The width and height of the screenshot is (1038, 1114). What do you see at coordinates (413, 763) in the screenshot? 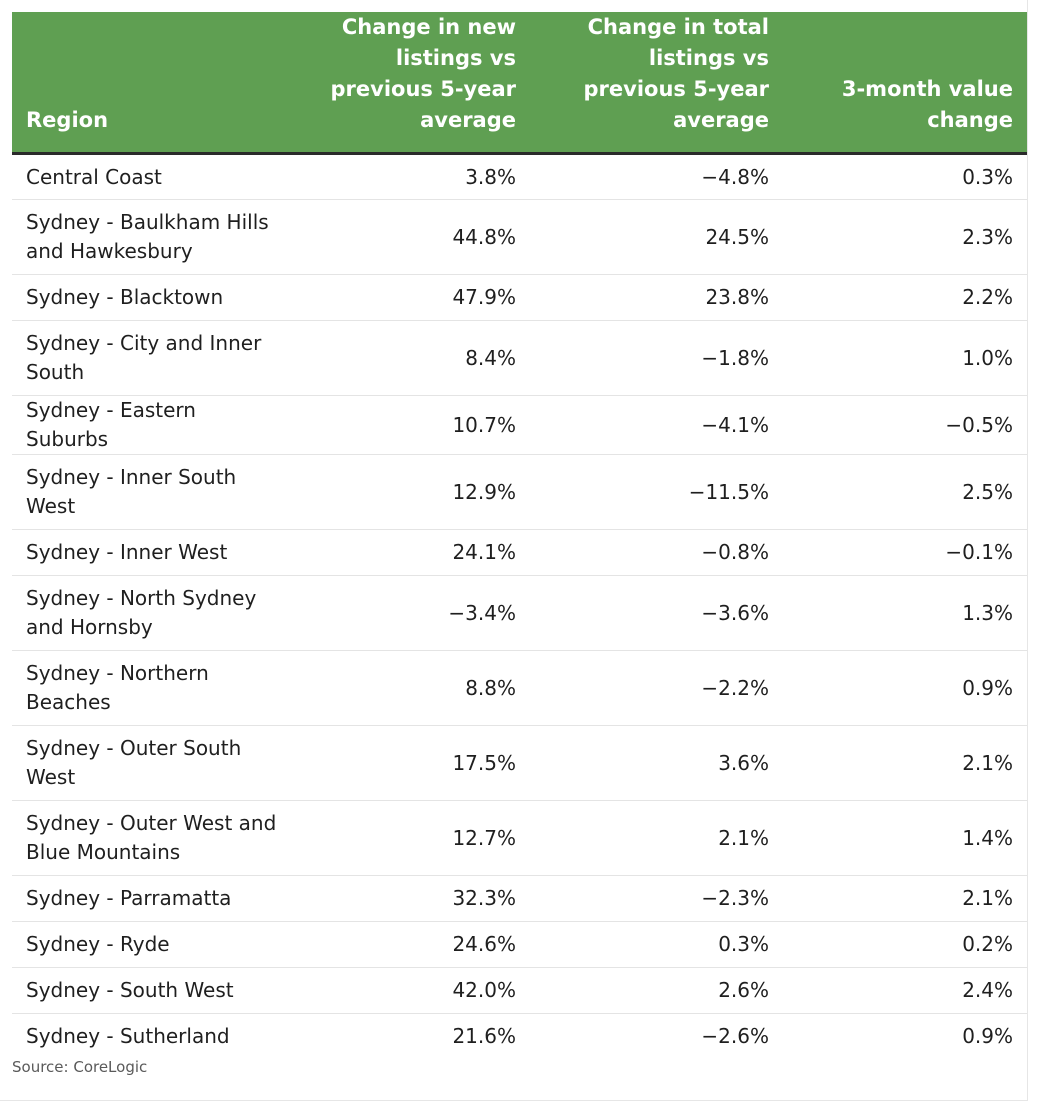
I see `cell-new-listings: 17.5%` at bounding box center [413, 763].